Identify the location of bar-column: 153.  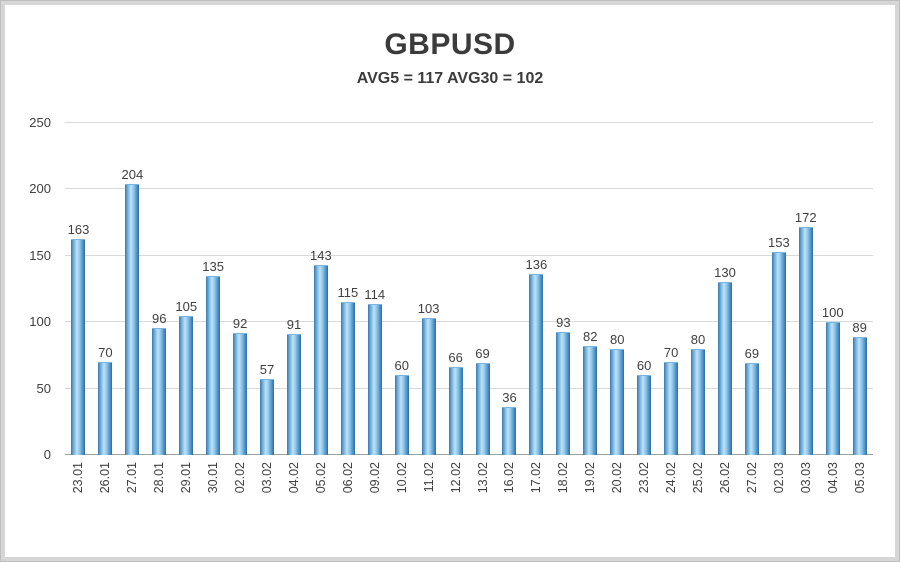
(778, 289).